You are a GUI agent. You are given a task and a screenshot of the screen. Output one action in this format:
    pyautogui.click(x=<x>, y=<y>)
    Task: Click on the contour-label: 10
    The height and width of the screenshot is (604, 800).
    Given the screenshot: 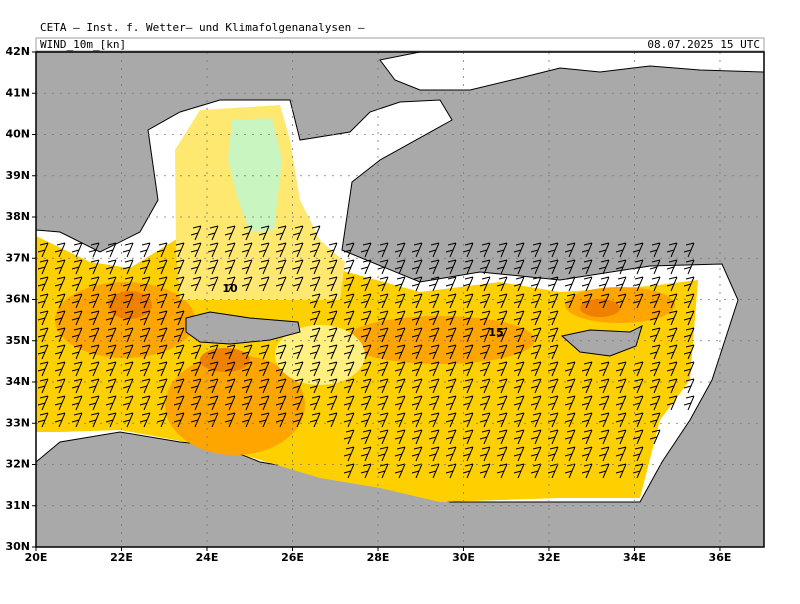 What is the action you would take?
    pyautogui.click(x=230, y=288)
    